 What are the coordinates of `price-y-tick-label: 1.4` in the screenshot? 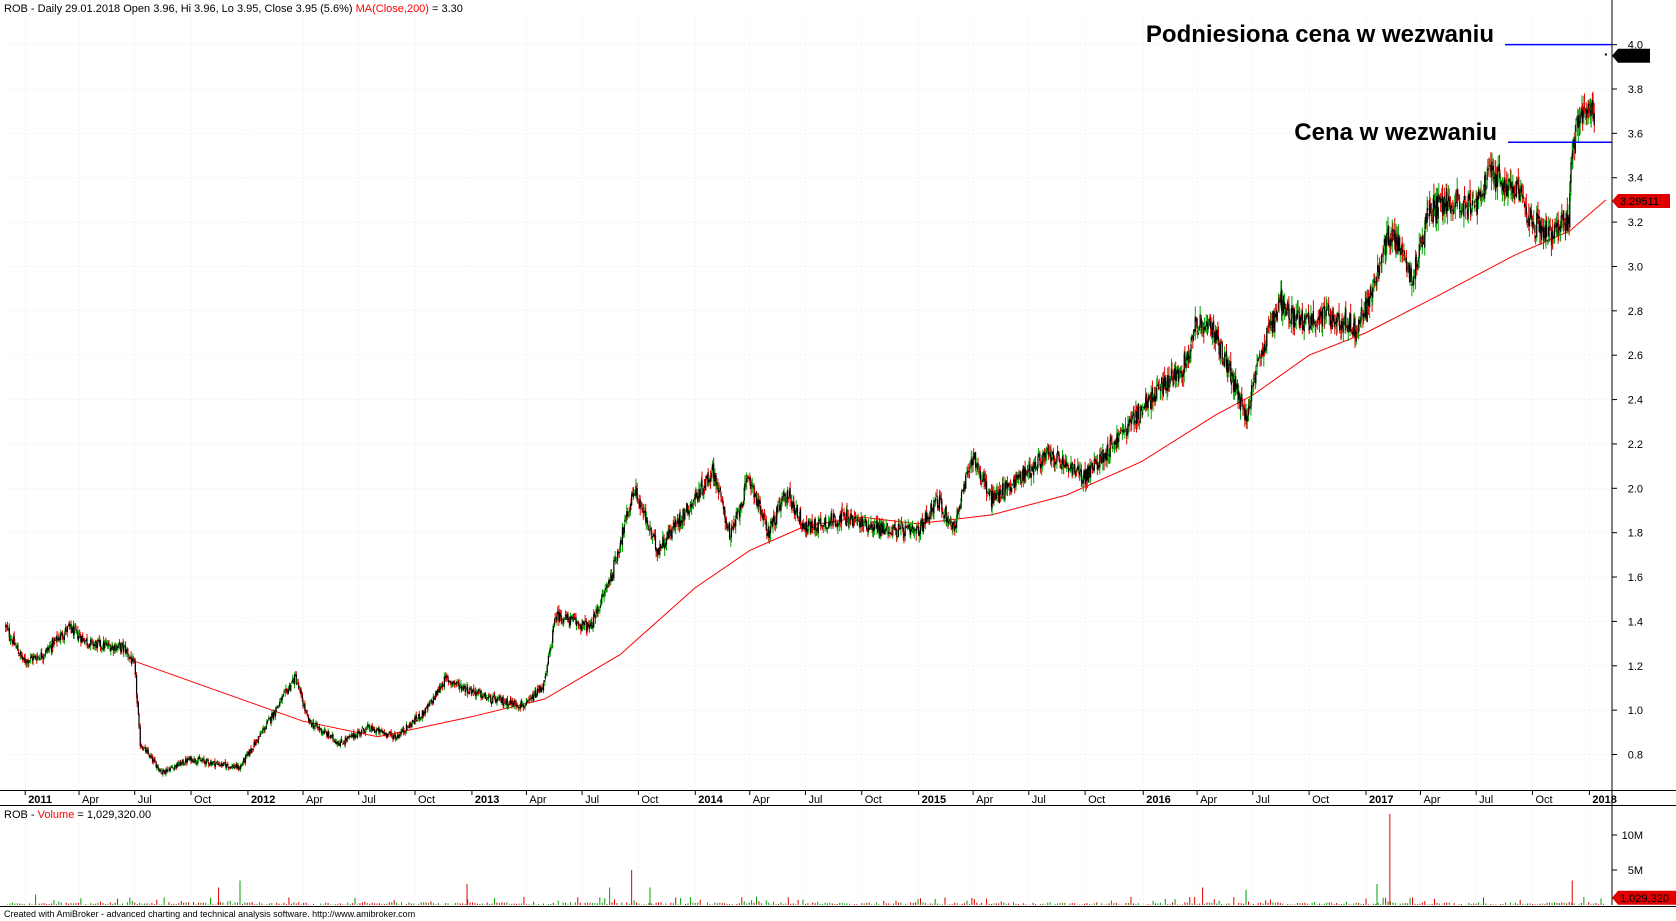 It's located at (1635, 622).